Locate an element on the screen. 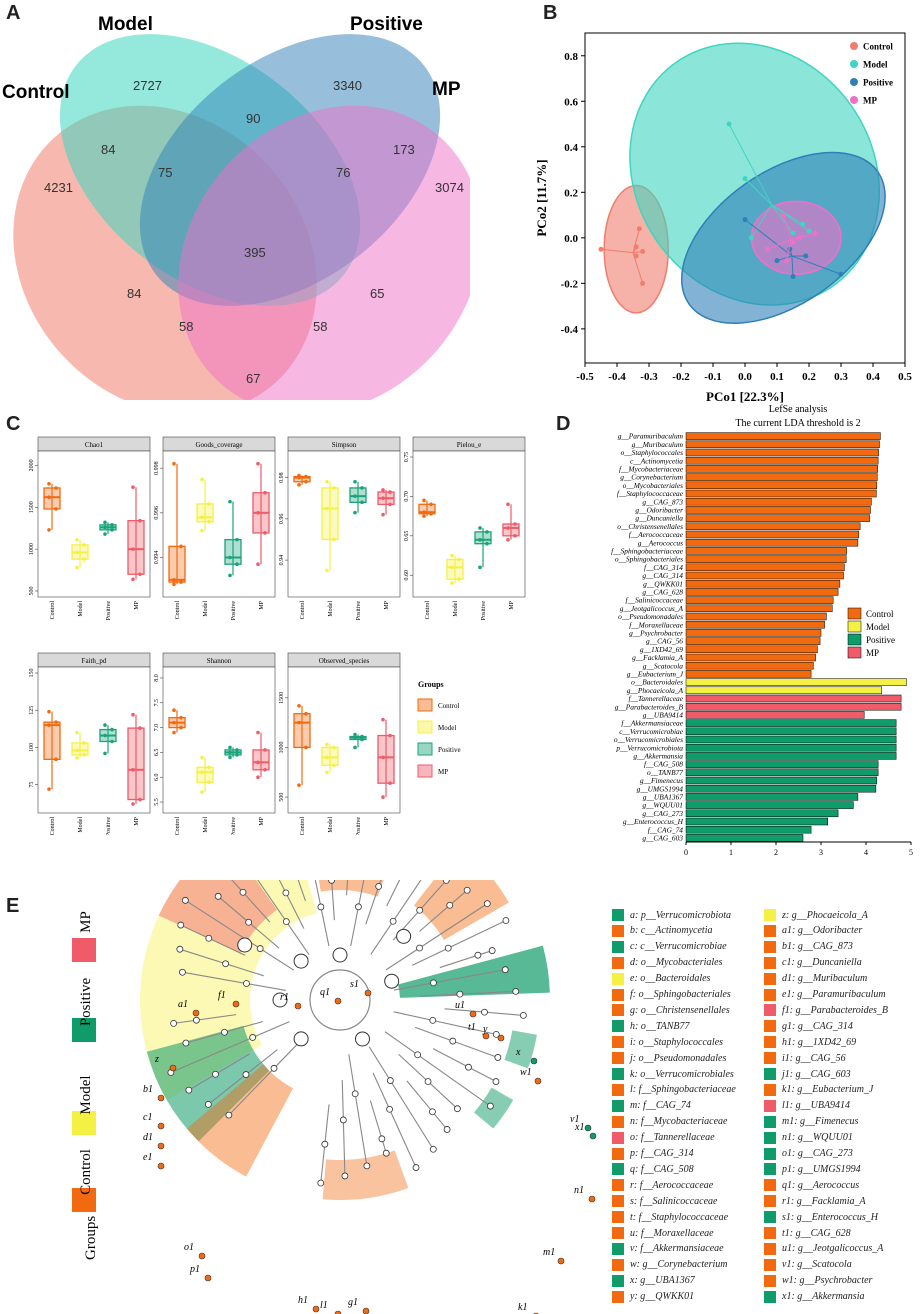 Image resolution: width=920 pixels, height=1314 pixels. pcoa-spoke is located at coordinates (803, 236).